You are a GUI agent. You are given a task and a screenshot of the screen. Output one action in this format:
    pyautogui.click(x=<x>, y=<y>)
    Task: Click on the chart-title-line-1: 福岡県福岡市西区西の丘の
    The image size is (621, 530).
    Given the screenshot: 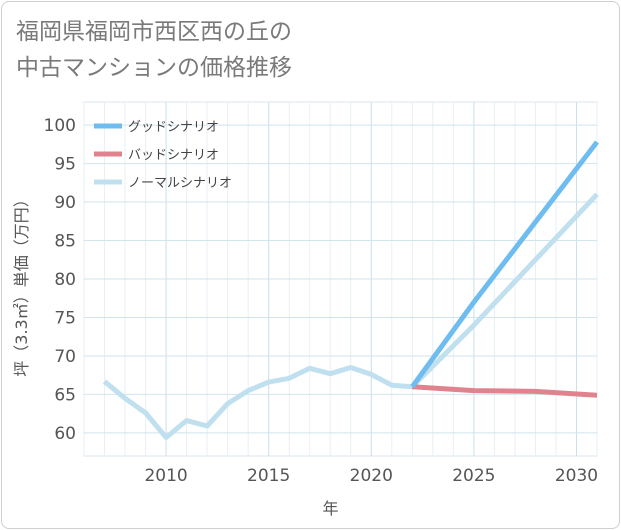 What is the action you would take?
    pyautogui.click(x=154, y=32)
    